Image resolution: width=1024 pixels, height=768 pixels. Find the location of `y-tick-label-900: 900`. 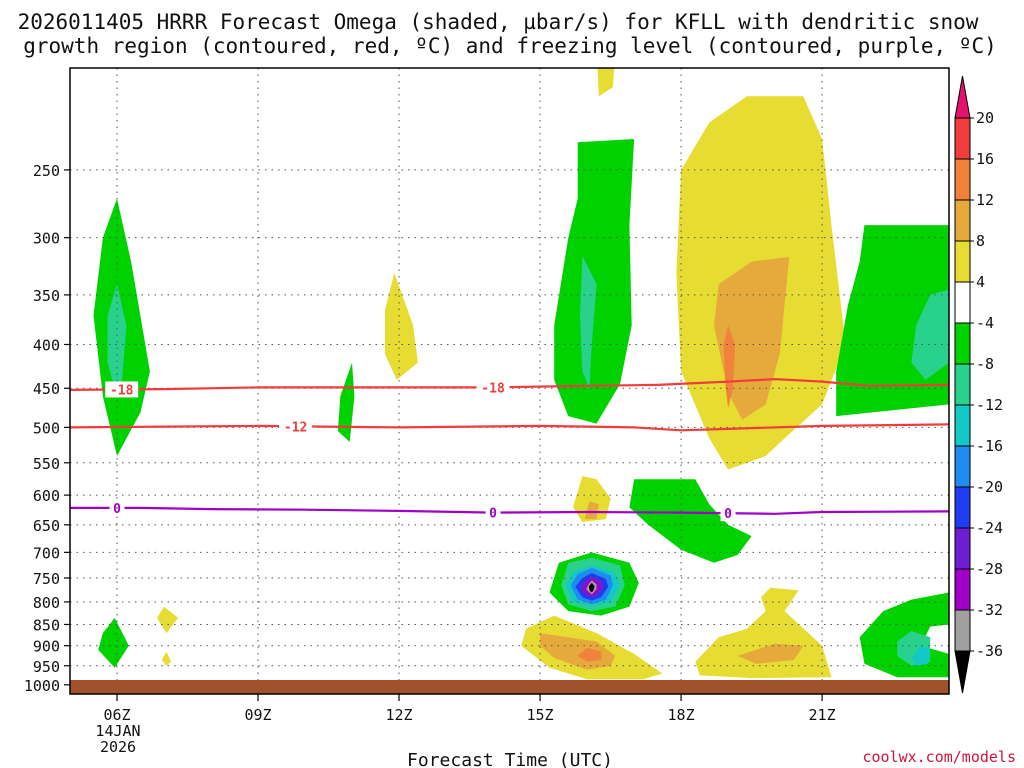

y-tick-label-900: 900 is located at coordinates (46, 647).